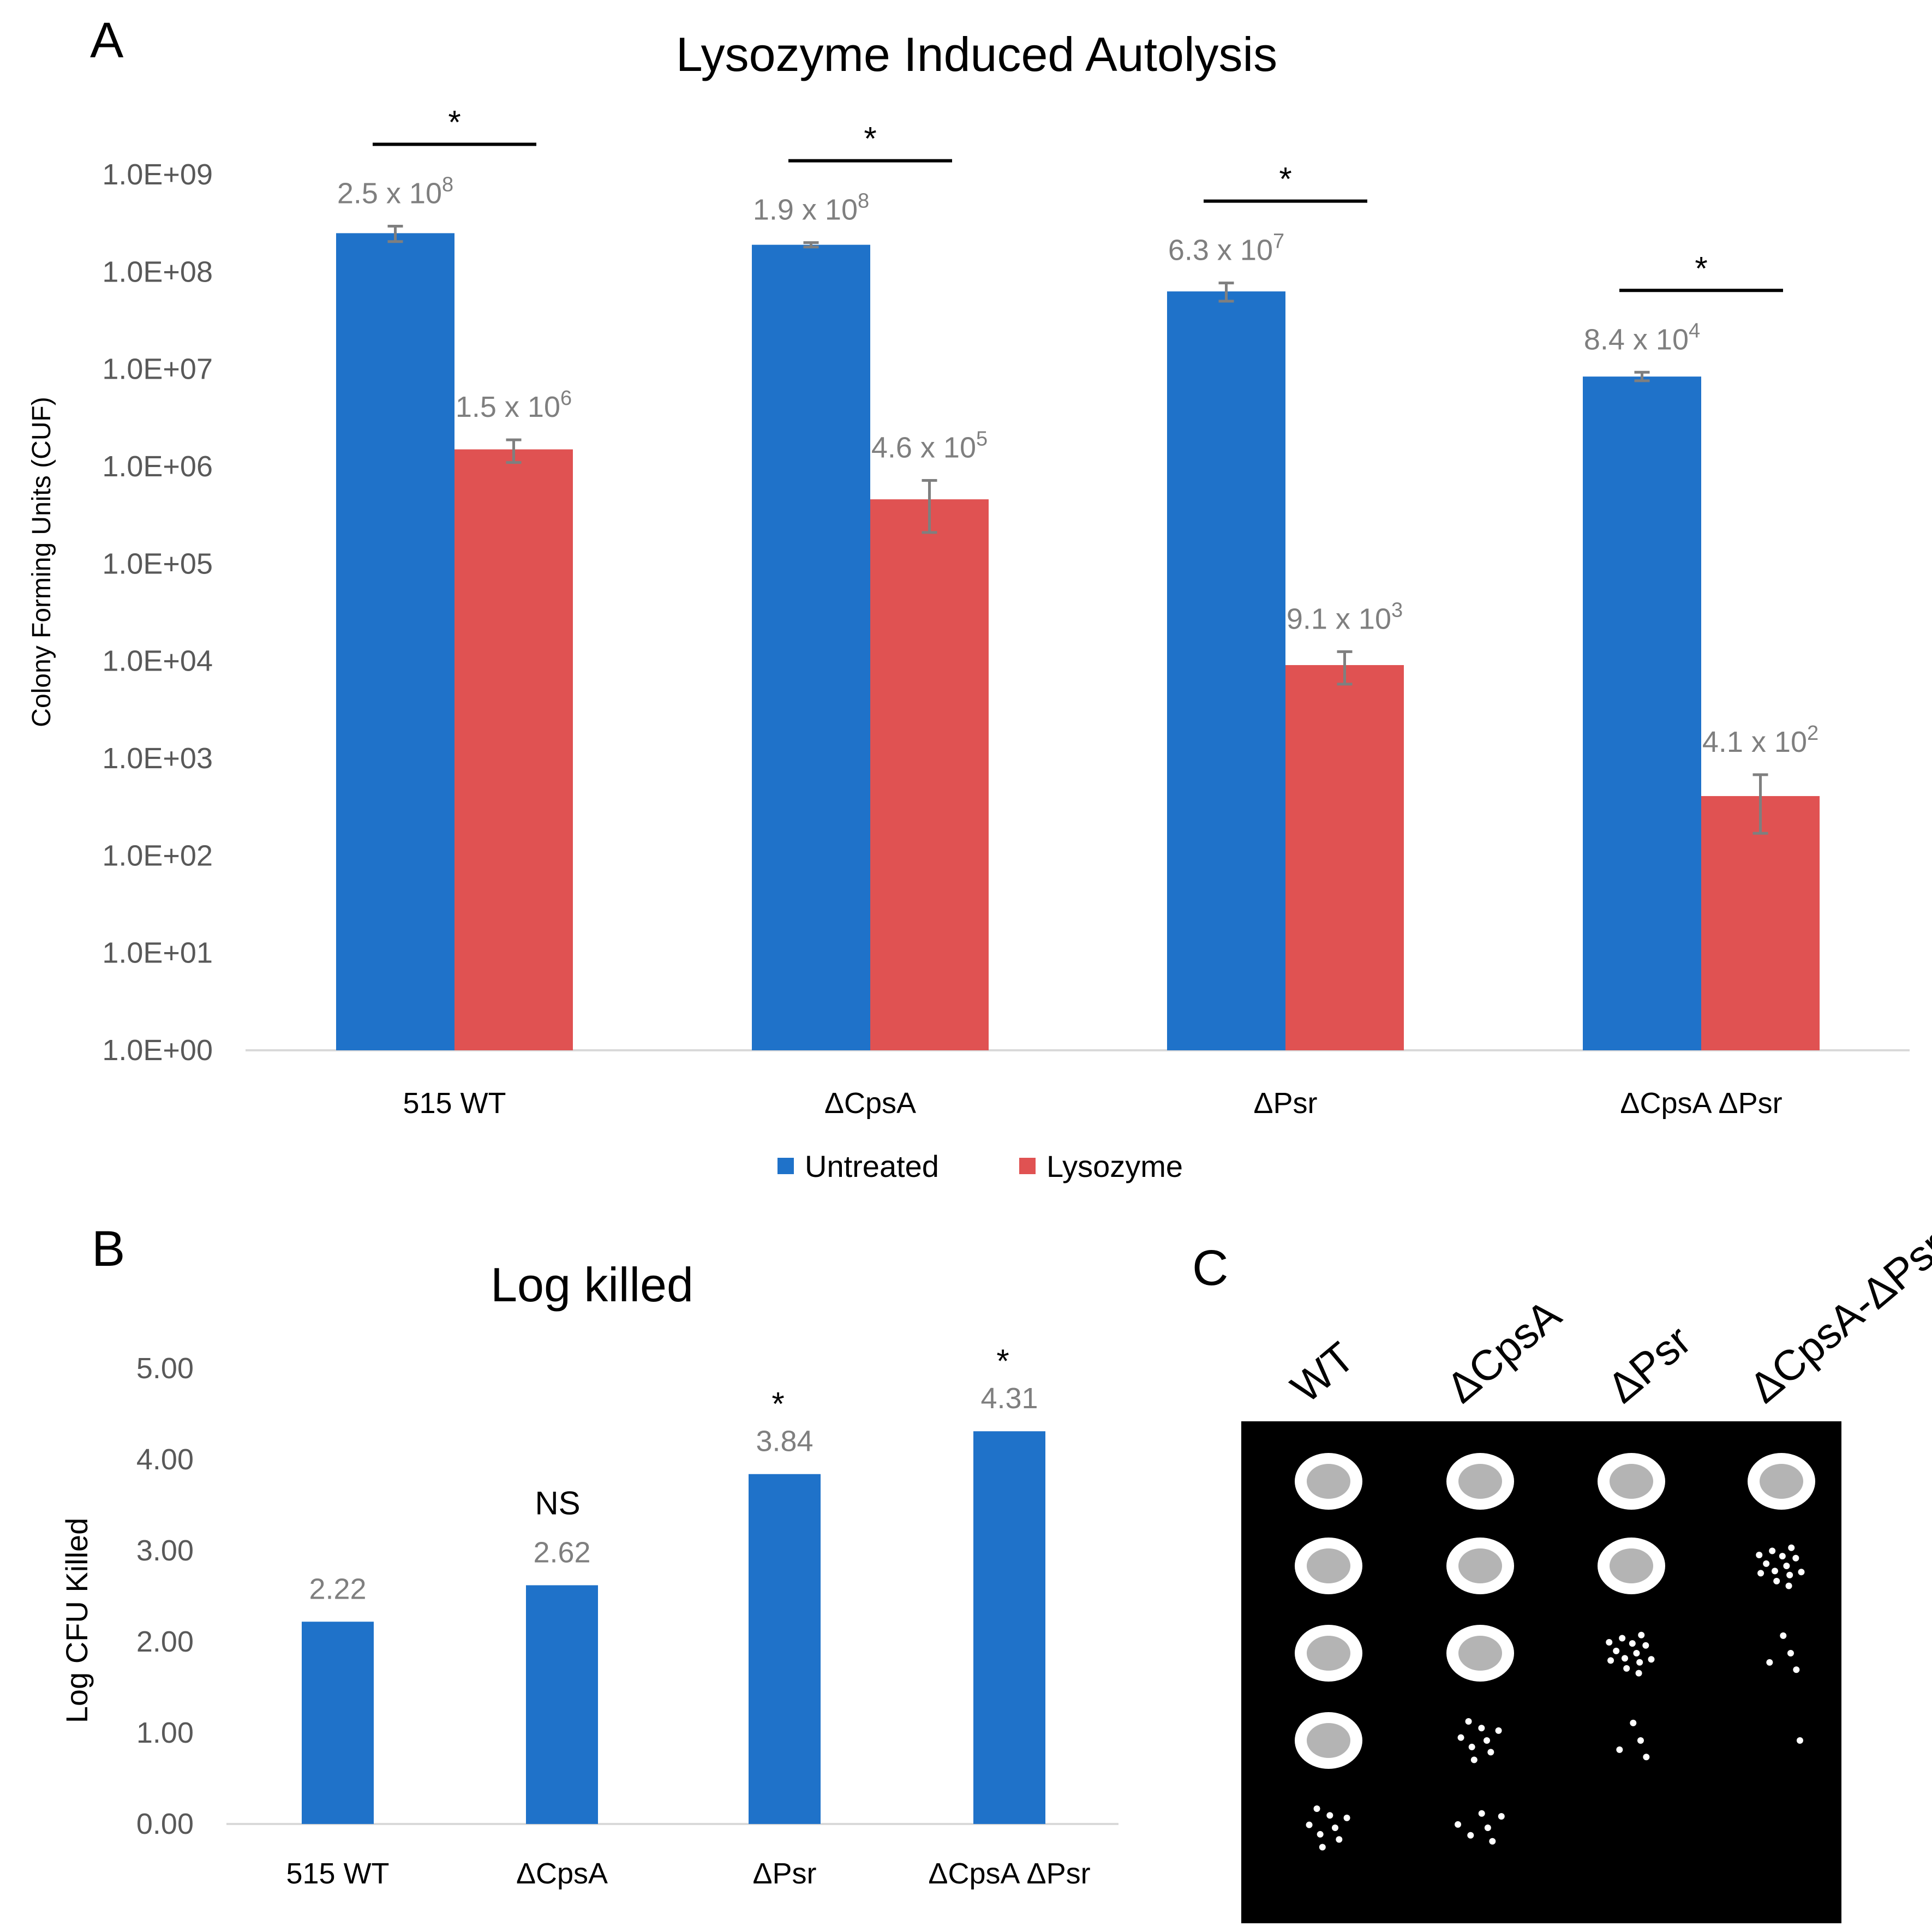  I want to click on chart-a-y-tick-label: 1.0E+08, so click(158, 271).